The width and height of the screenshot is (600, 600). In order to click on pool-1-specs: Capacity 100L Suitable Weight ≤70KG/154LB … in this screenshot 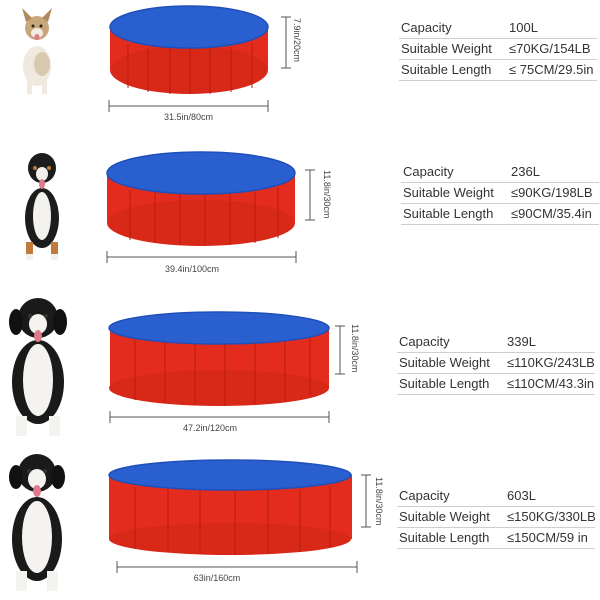, I will do `click(498, 49)`.